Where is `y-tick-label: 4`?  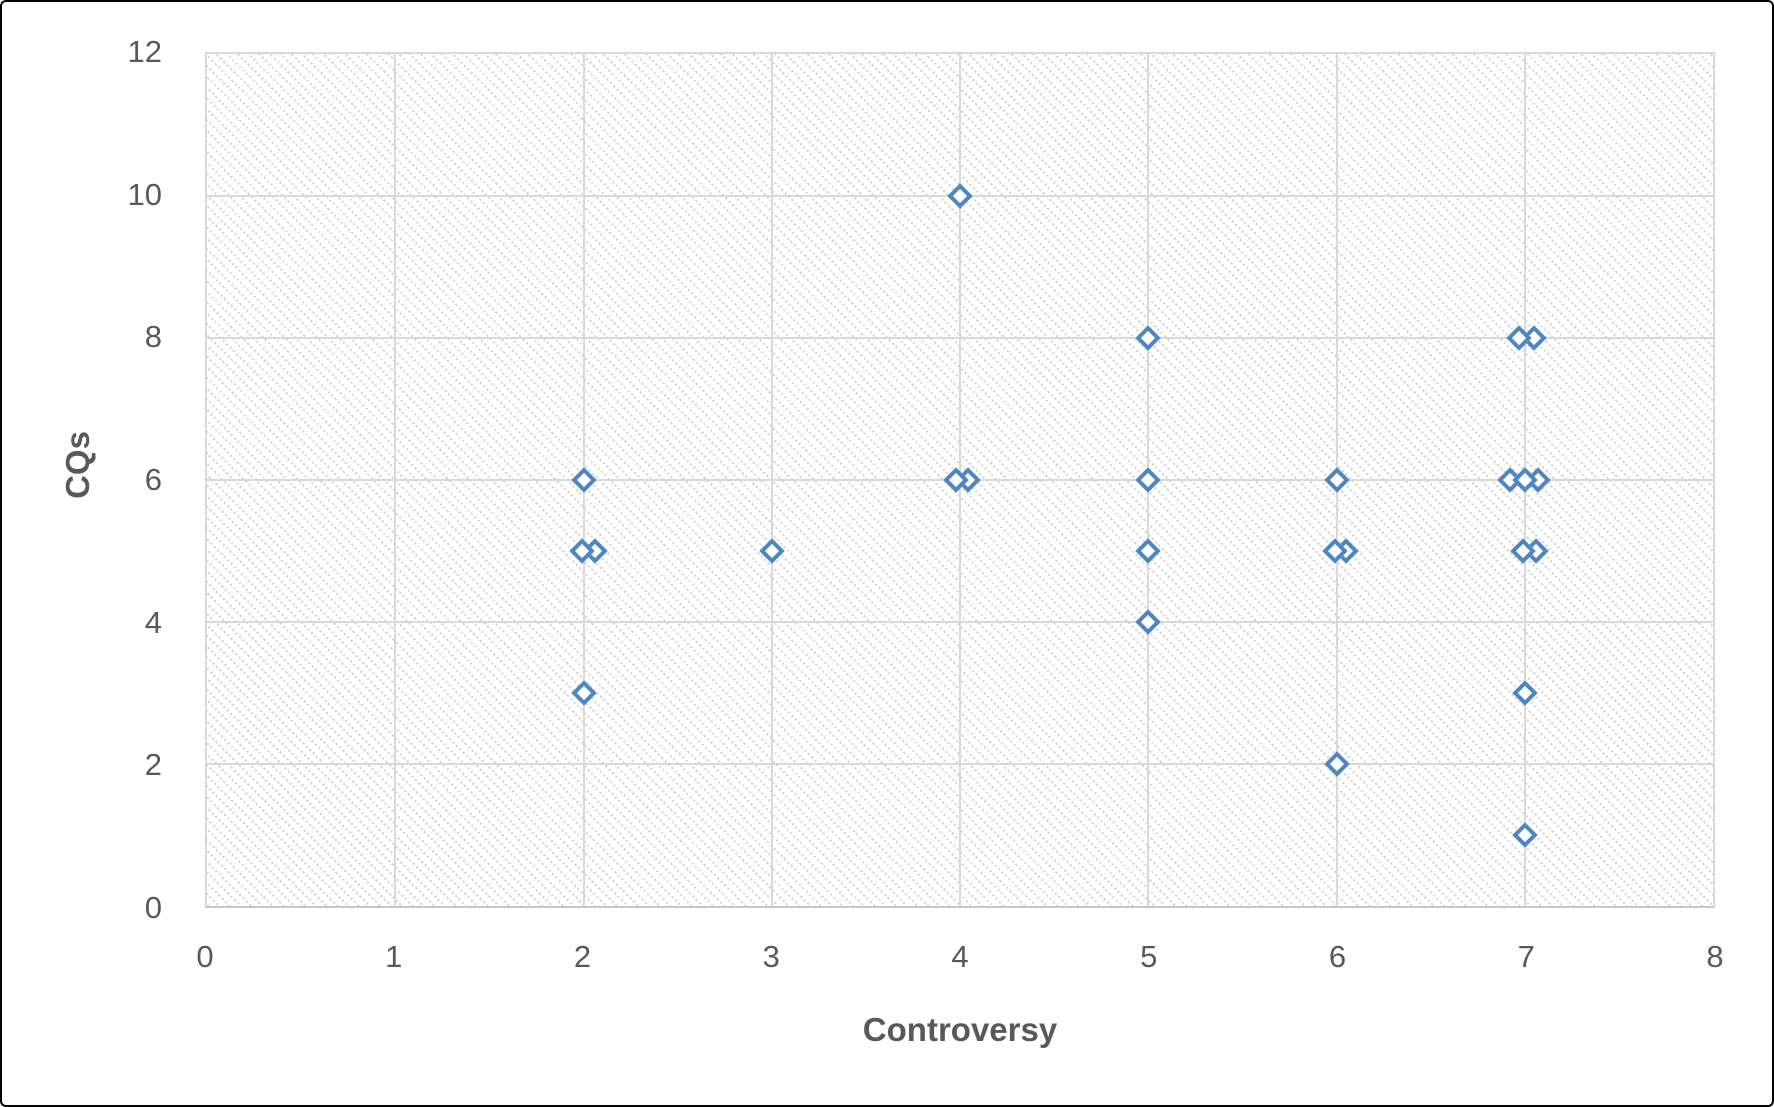 y-tick-label: 4 is located at coordinates (153, 622).